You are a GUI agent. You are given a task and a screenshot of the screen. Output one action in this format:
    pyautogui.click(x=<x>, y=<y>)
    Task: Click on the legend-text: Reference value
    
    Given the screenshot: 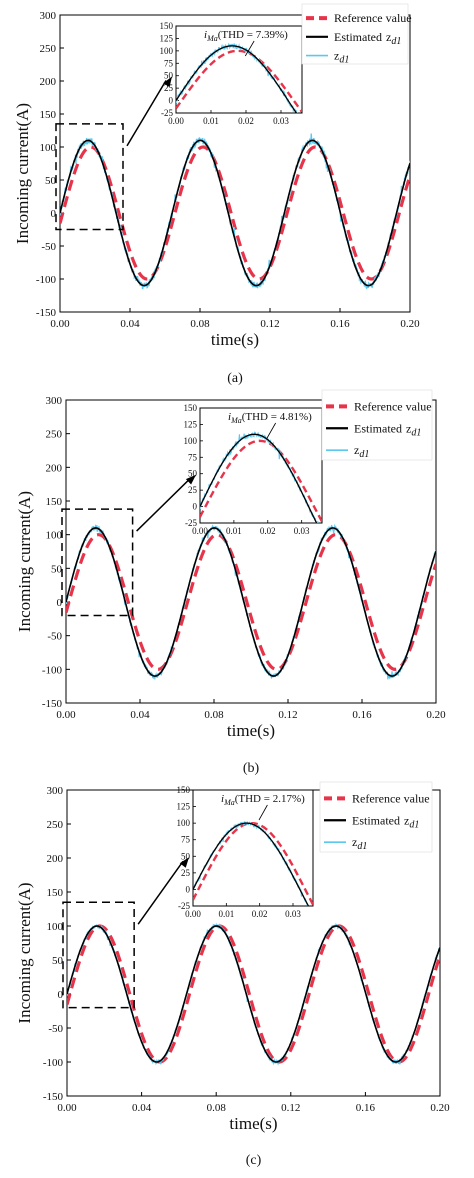 What is the action you would take?
    pyautogui.click(x=393, y=406)
    